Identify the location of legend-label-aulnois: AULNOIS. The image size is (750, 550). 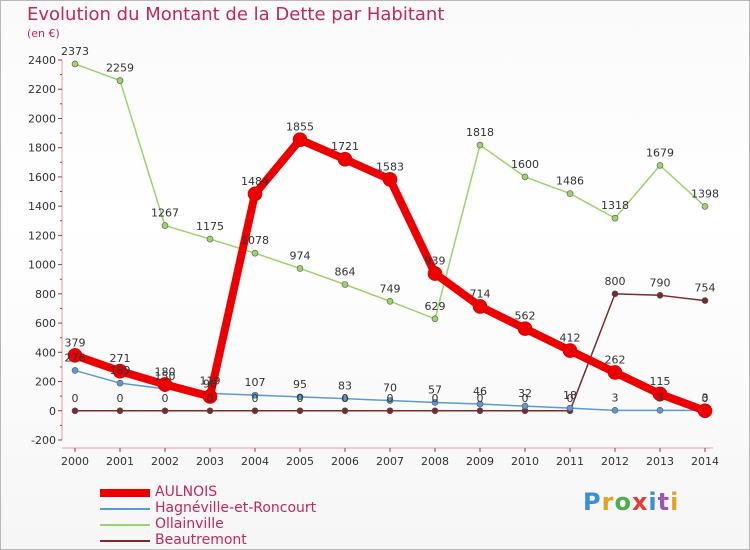
(186, 492).